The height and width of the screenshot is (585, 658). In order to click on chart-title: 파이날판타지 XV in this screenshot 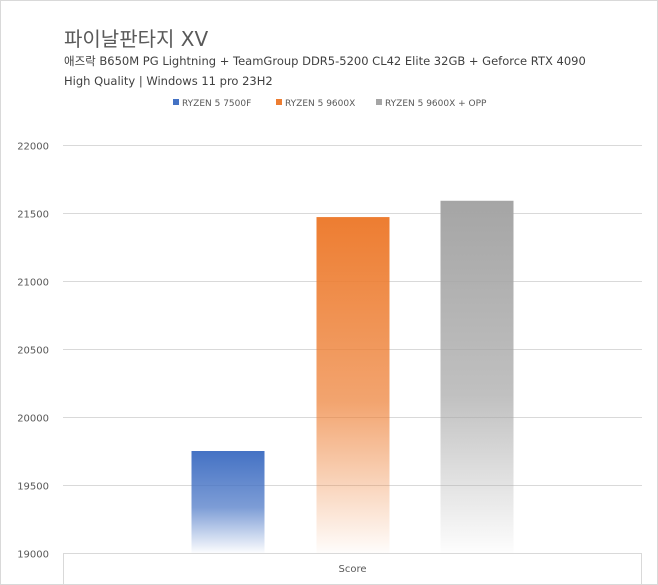, I will do `click(136, 39)`.